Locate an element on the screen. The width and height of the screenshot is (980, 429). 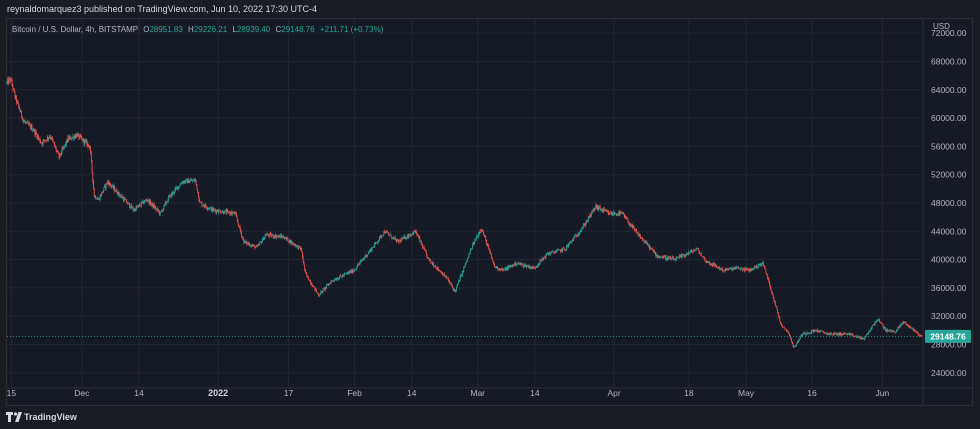
y-tick-label: 40000.00 is located at coordinates (949, 260).